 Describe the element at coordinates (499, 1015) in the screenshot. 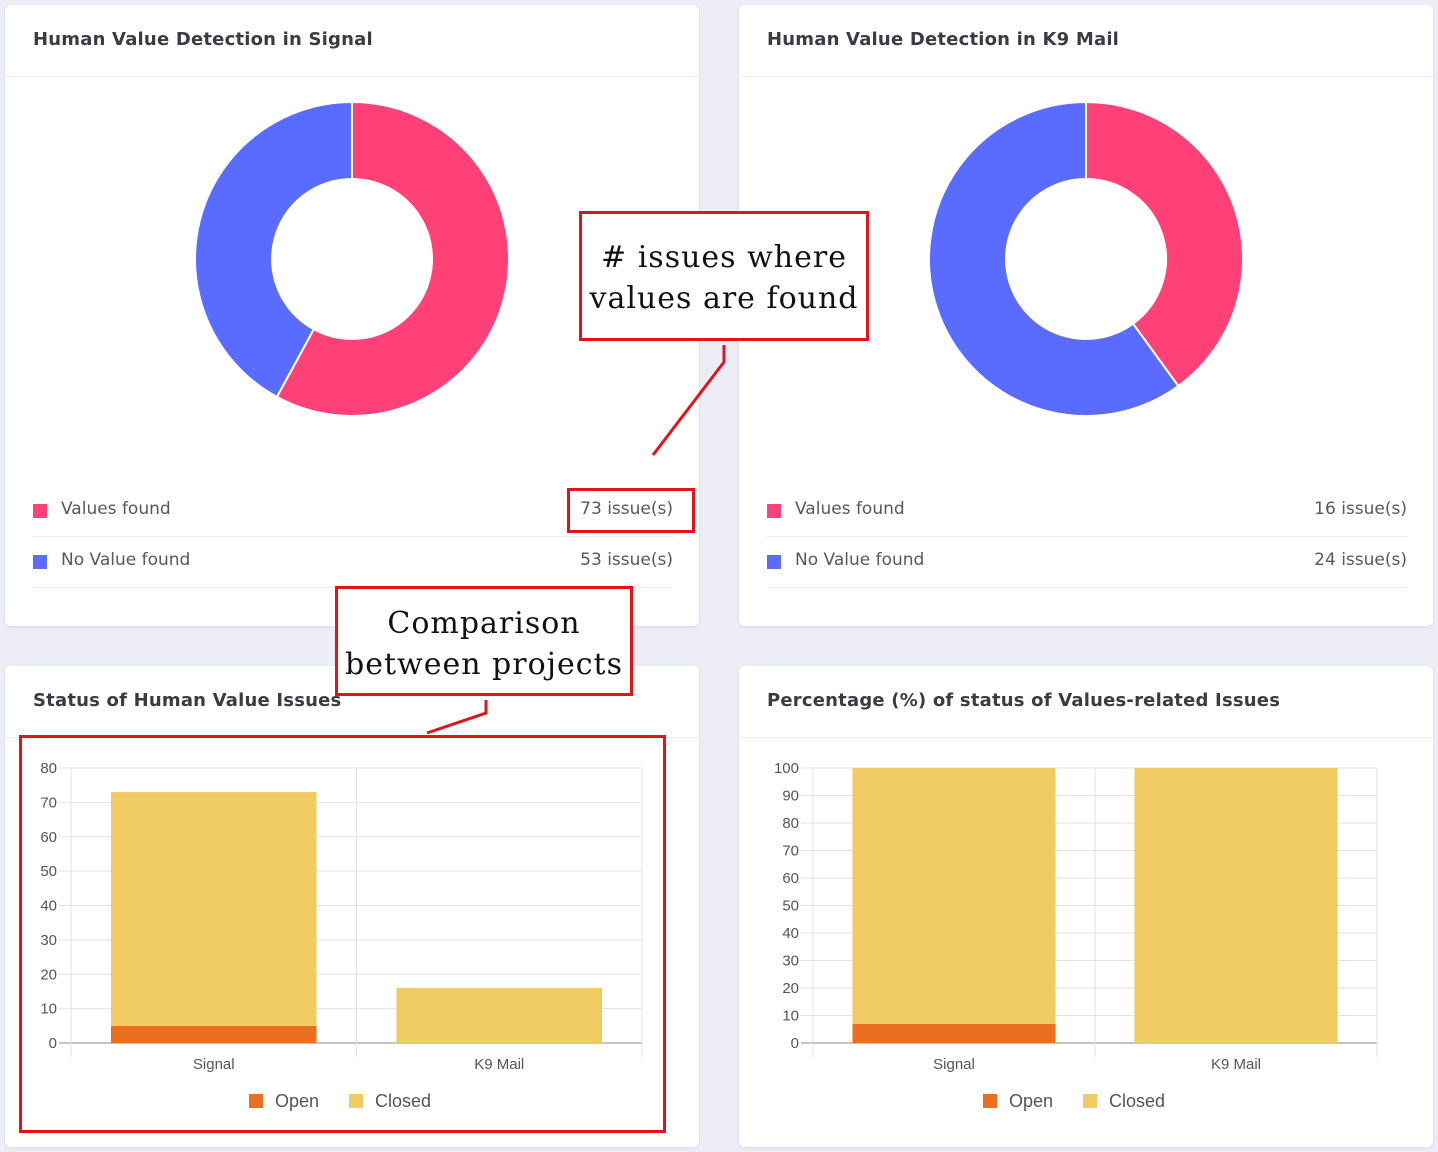

I see `status-bar-closed-k9-mail` at that location.